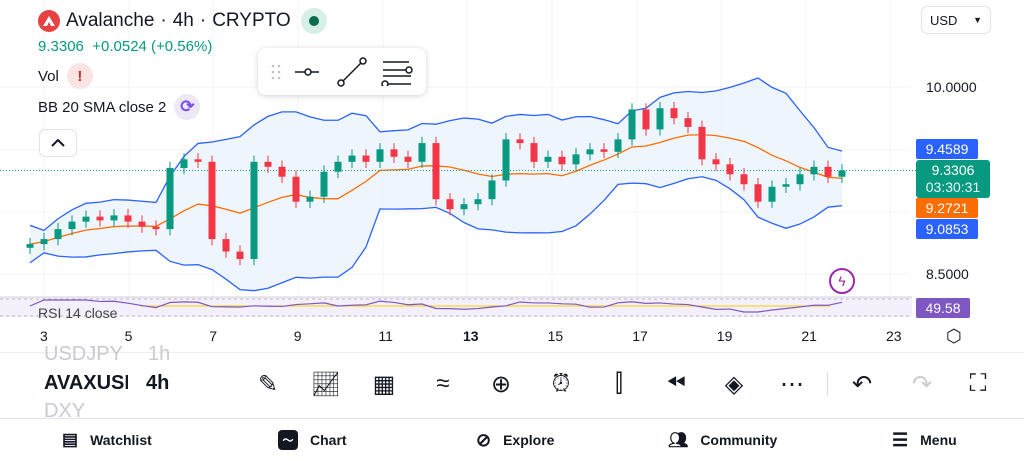 The height and width of the screenshot is (461, 1024). Describe the element at coordinates (251, 20) in the screenshot. I see `exchange: CRYPTO` at that location.